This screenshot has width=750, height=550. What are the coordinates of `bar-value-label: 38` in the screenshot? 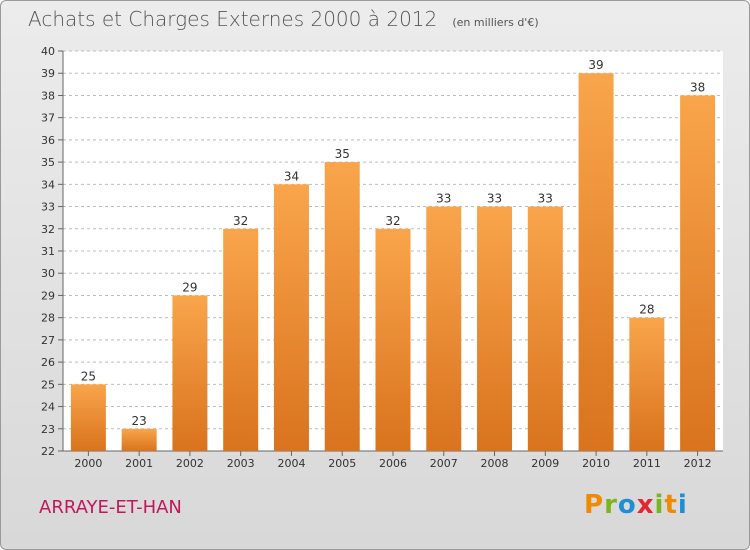 It's located at (697, 87).